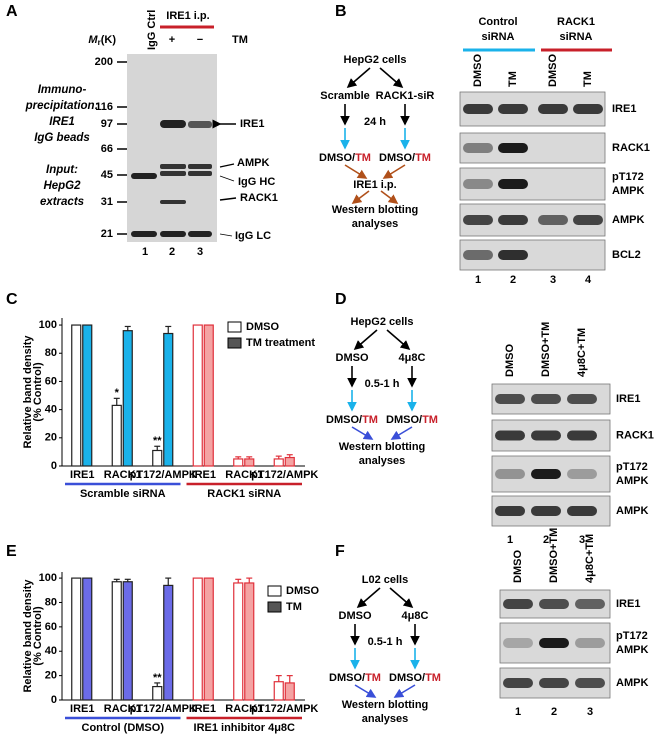 This screenshot has height=734, width=660. I want to click on y-tick-label: 60, so click(51, 381).